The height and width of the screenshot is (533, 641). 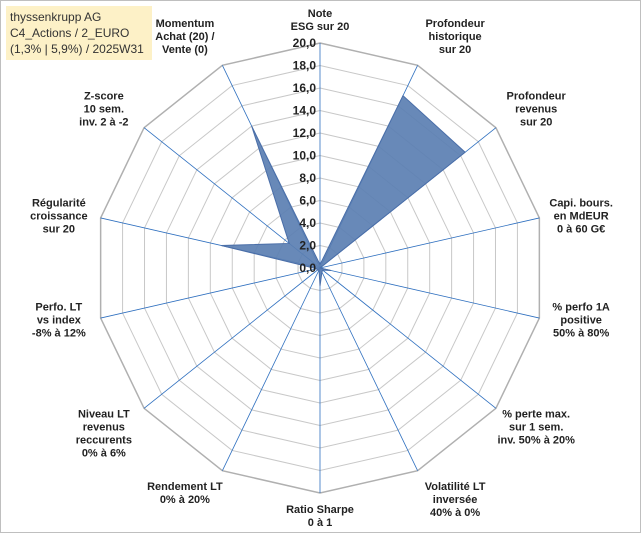 I want to click on category-label: C4_Actions / 2_EURO, so click(x=70, y=33).